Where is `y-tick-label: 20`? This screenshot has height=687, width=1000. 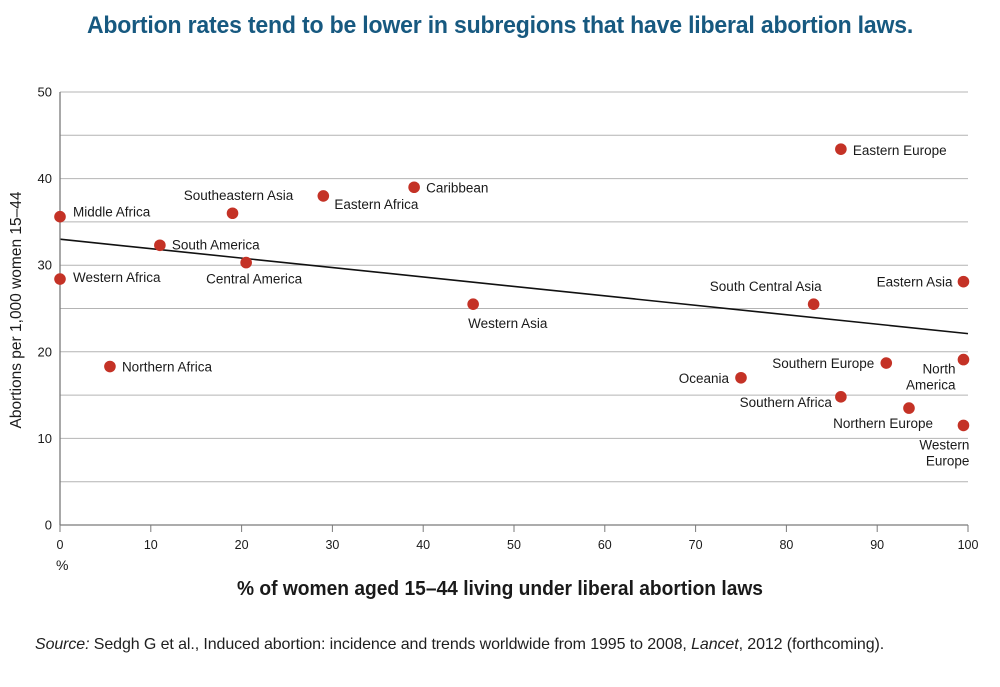 y-tick-label: 20 is located at coordinates (45, 351).